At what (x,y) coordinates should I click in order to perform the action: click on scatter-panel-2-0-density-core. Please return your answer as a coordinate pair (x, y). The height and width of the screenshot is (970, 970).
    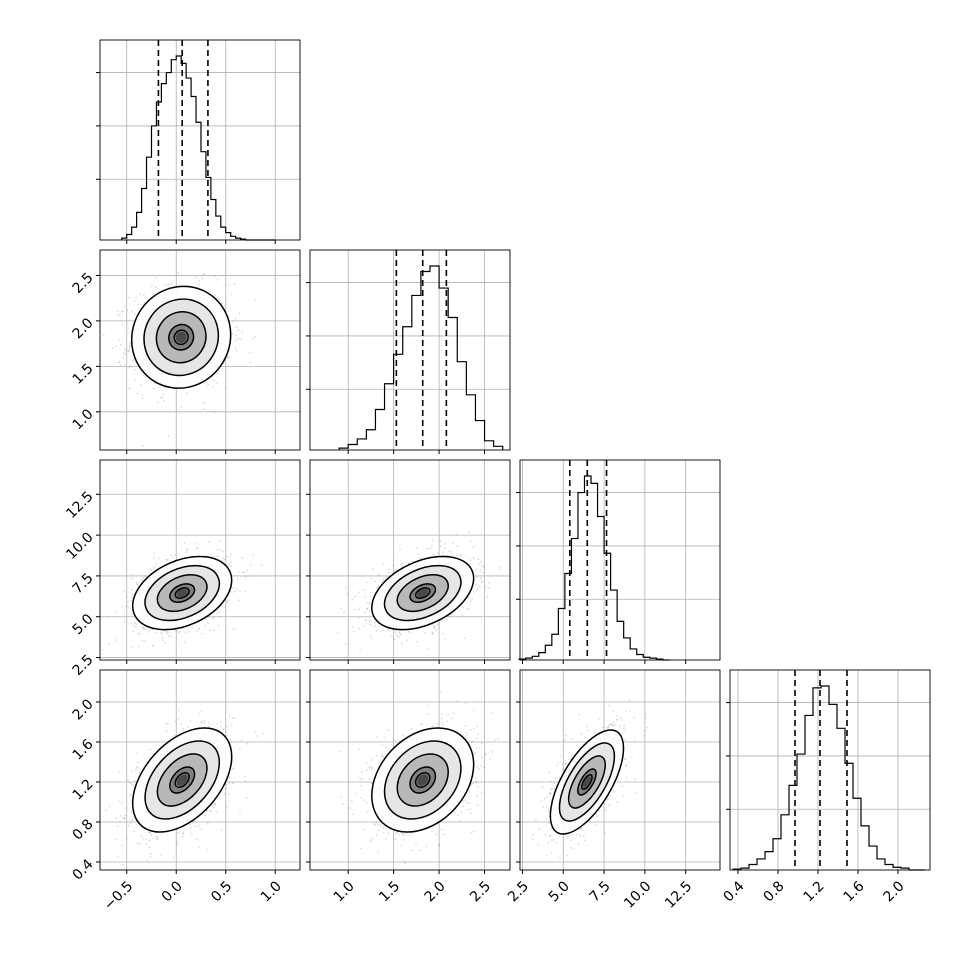
    Looking at the image, I should click on (182, 593).